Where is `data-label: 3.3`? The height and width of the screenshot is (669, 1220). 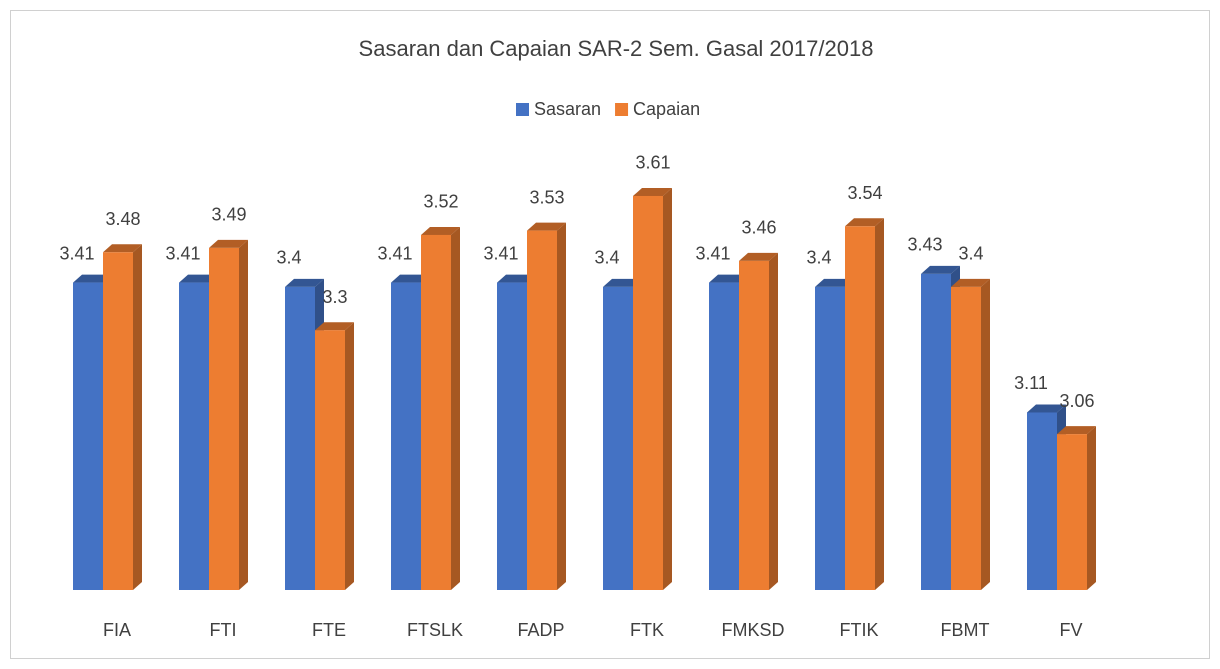 data-label: 3.3 is located at coordinates (334, 297).